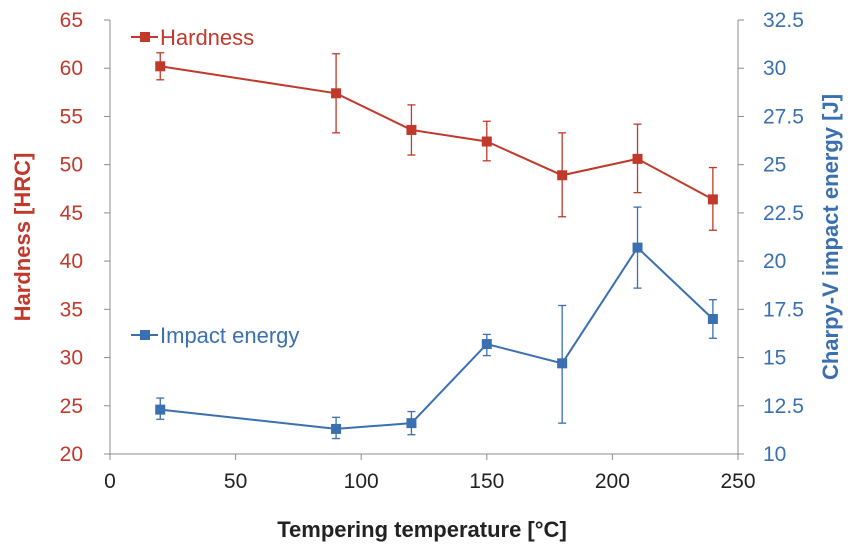  What do you see at coordinates (71, 165) in the screenshot?
I see `y-tick-label-left: 50` at bounding box center [71, 165].